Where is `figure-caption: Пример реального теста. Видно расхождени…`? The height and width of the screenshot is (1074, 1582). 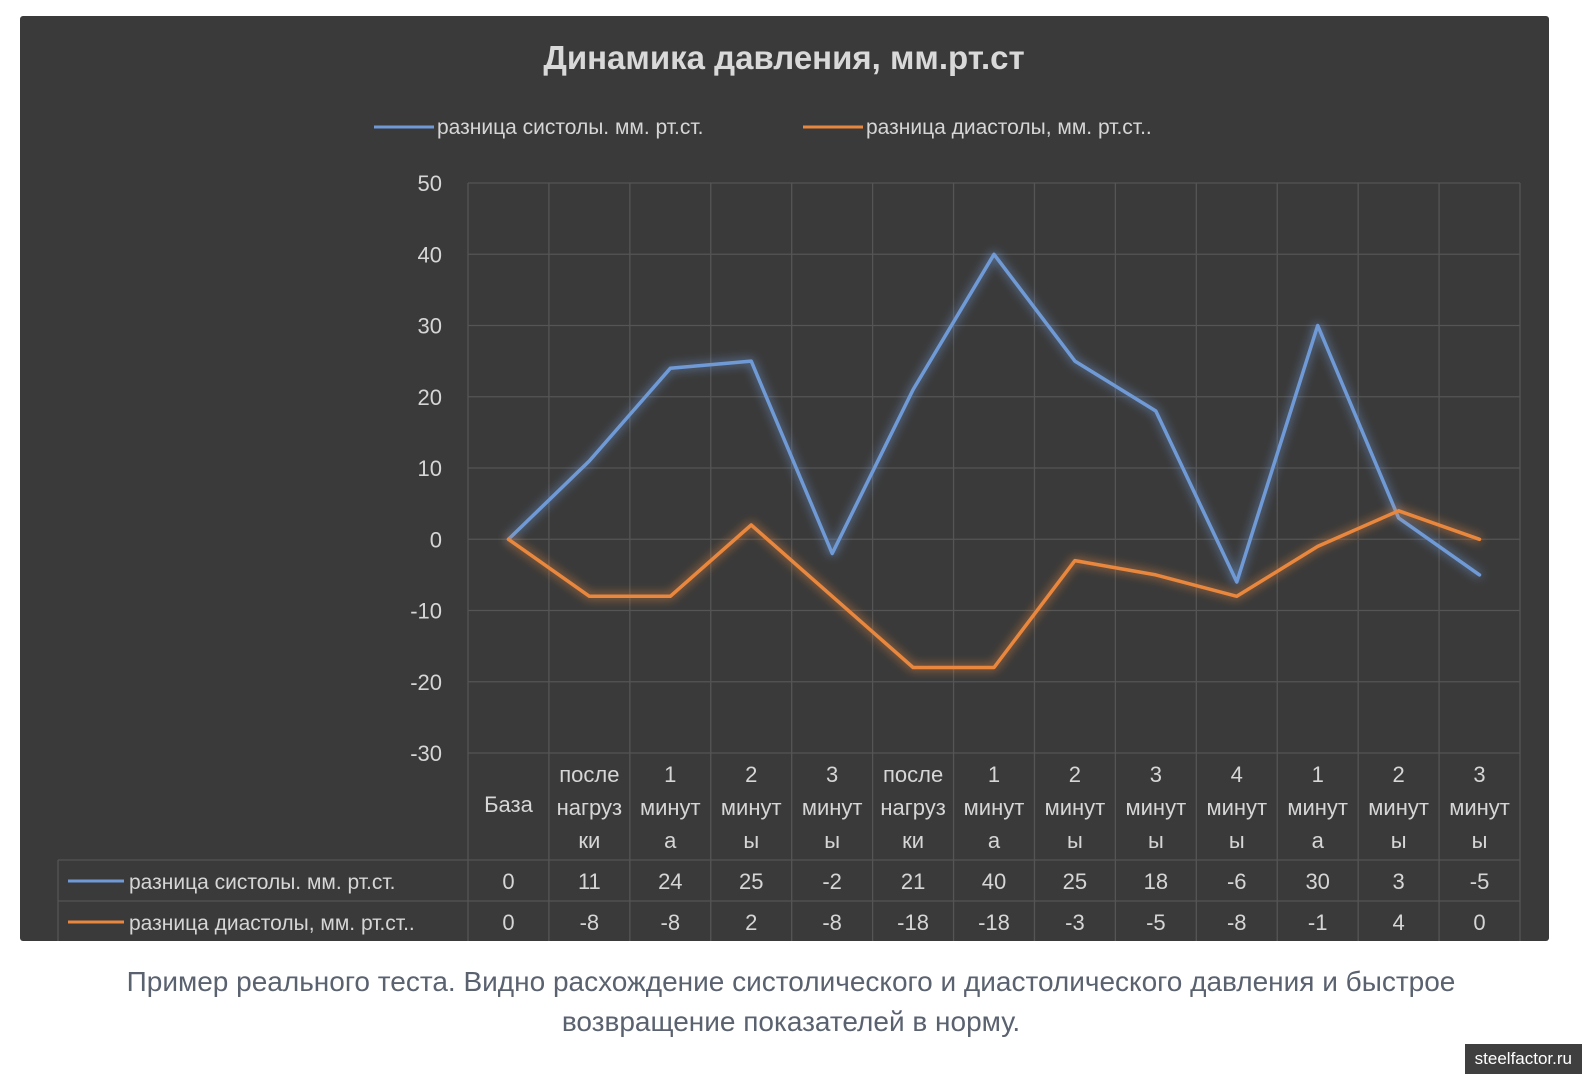
figure-caption: Пример реального теста. Видно расхождени… is located at coordinates (791, 1002).